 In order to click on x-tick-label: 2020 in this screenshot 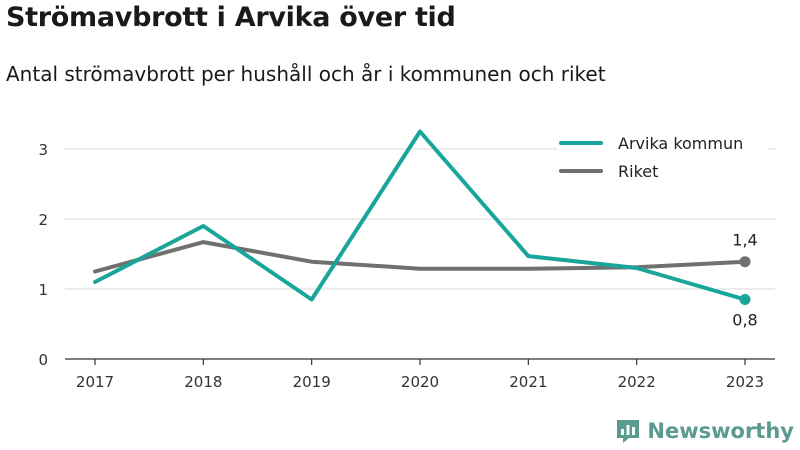, I will do `click(420, 382)`.